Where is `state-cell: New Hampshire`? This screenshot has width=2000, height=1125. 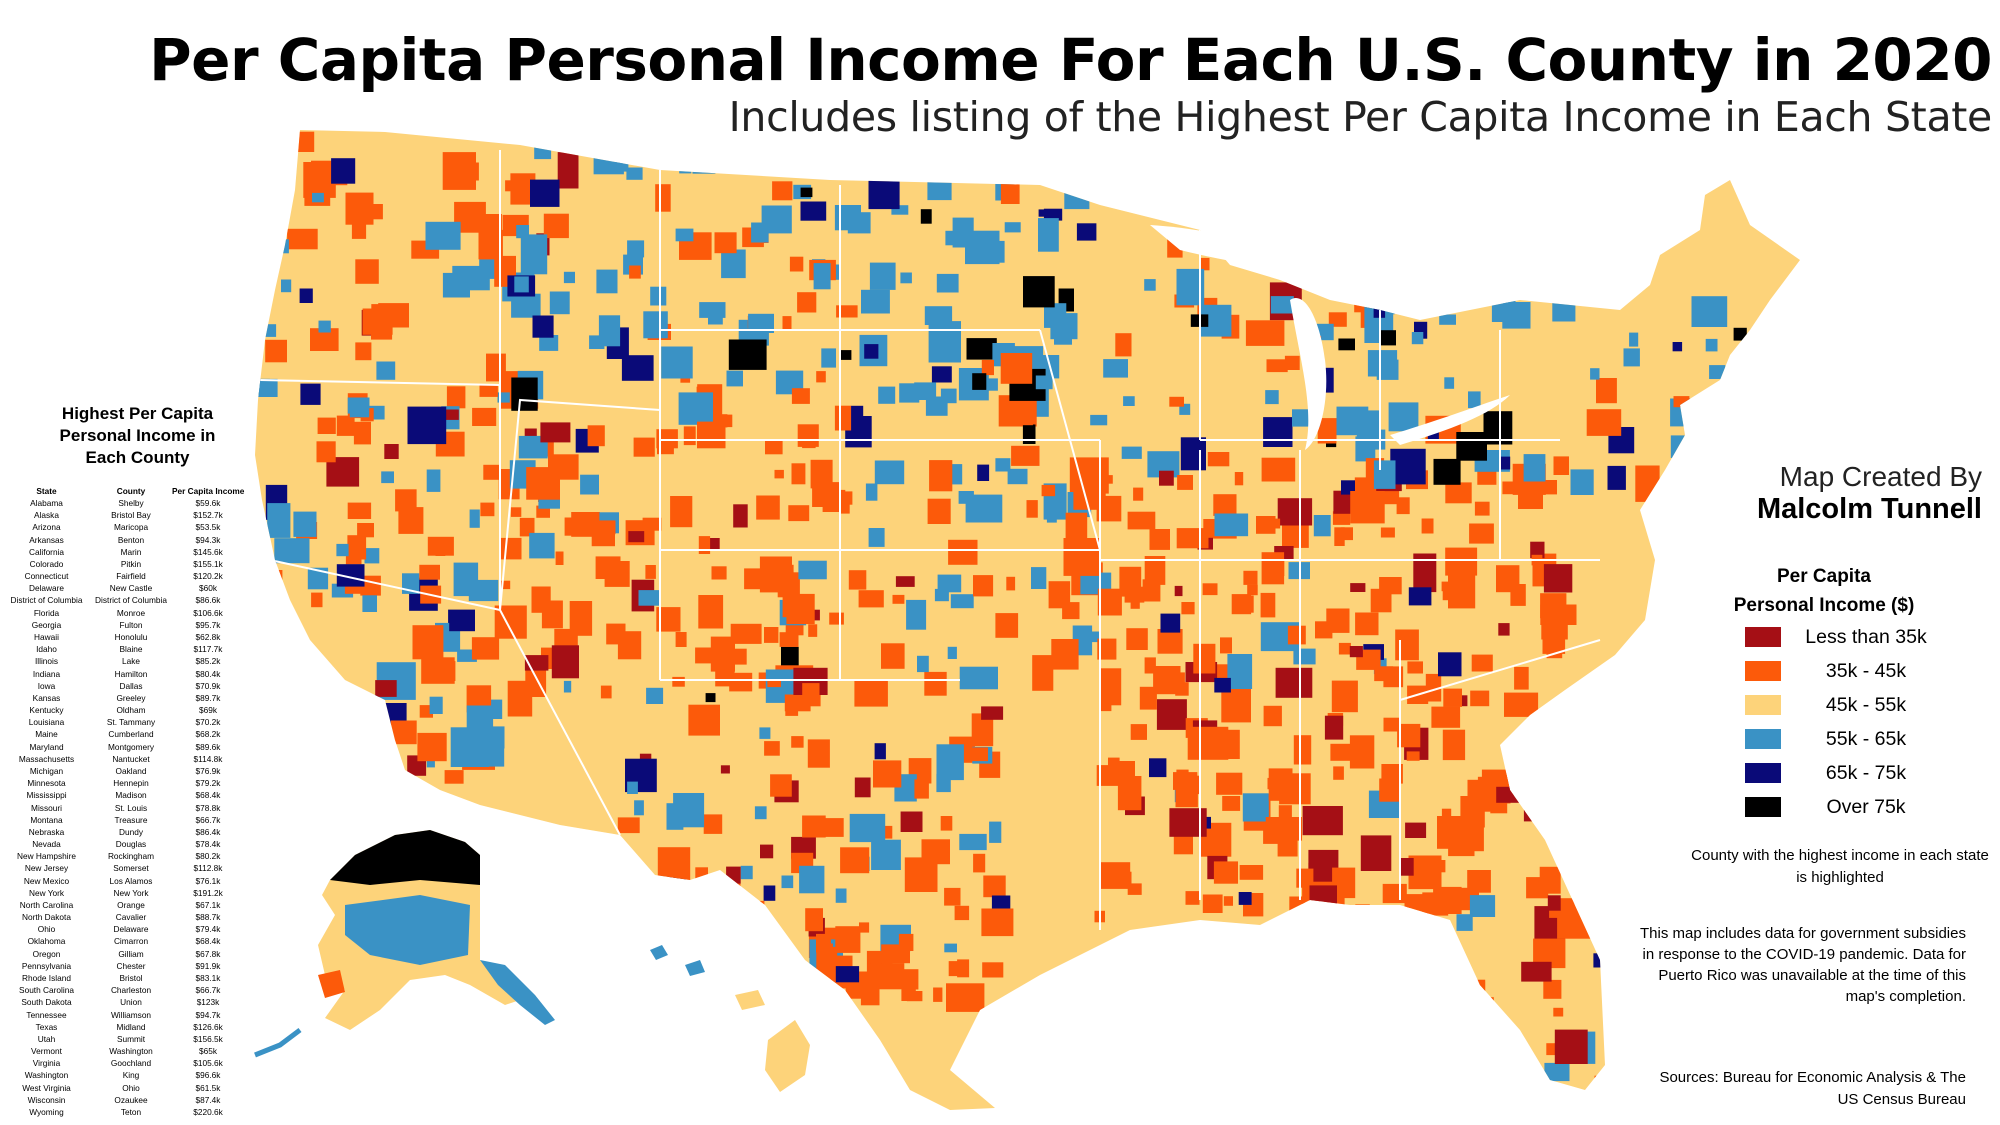 state-cell: New Hampshire is located at coordinates (46, 856).